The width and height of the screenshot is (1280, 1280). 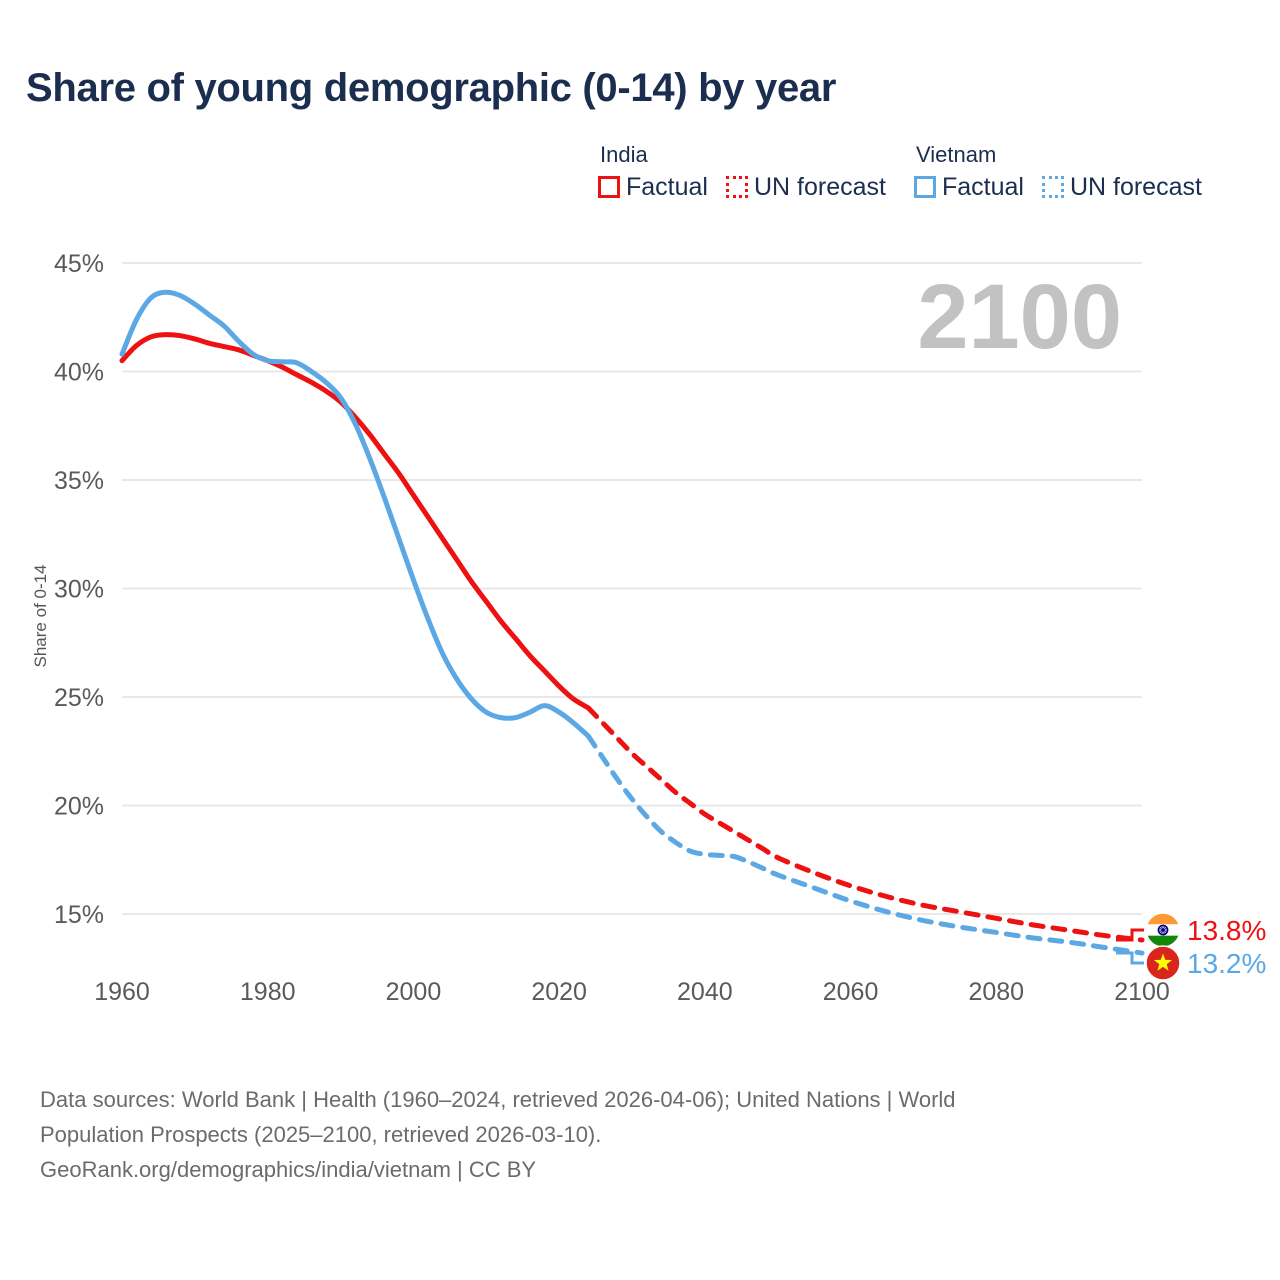 What do you see at coordinates (414, 992) in the screenshot?
I see `x-tick-label: 2000` at bounding box center [414, 992].